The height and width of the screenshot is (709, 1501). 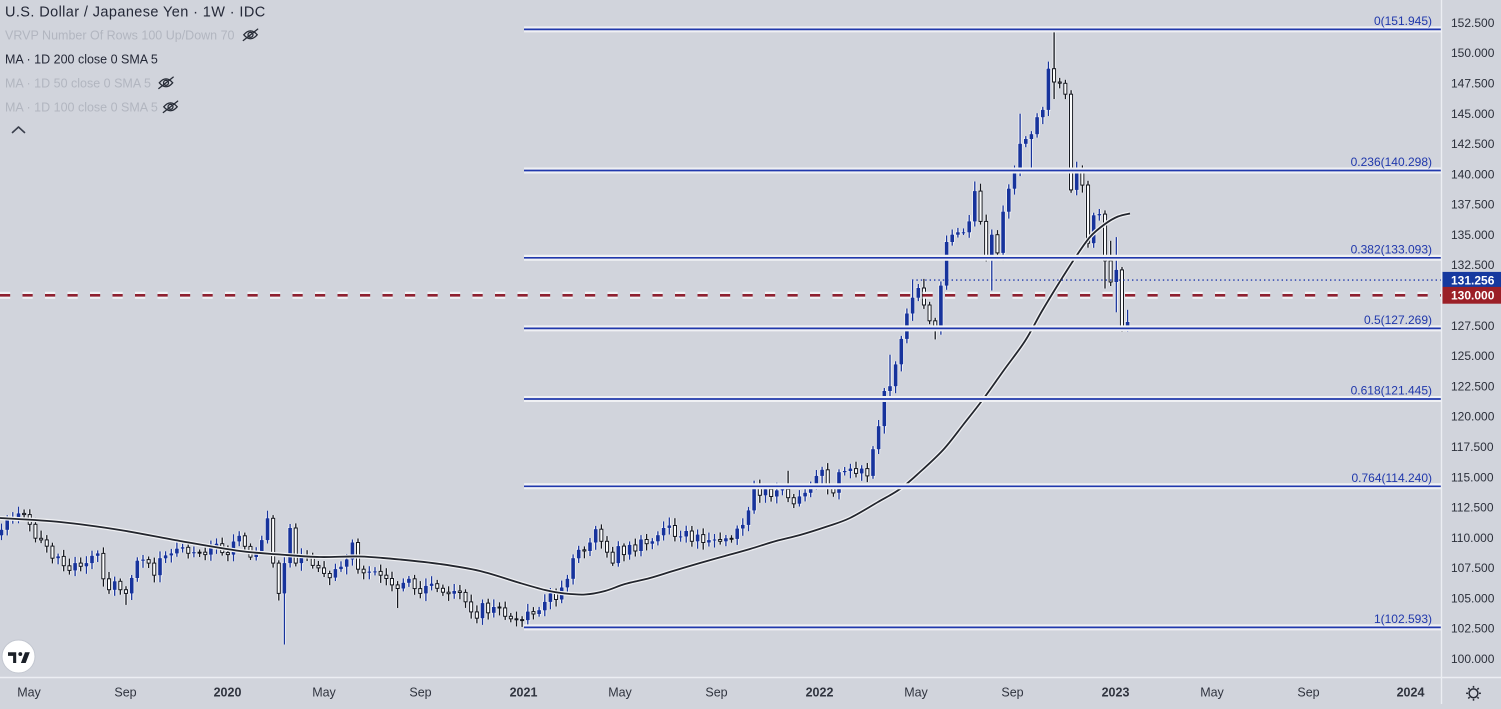 What do you see at coordinates (1473, 235) in the screenshot?
I see `svg-text: 135.000` at bounding box center [1473, 235].